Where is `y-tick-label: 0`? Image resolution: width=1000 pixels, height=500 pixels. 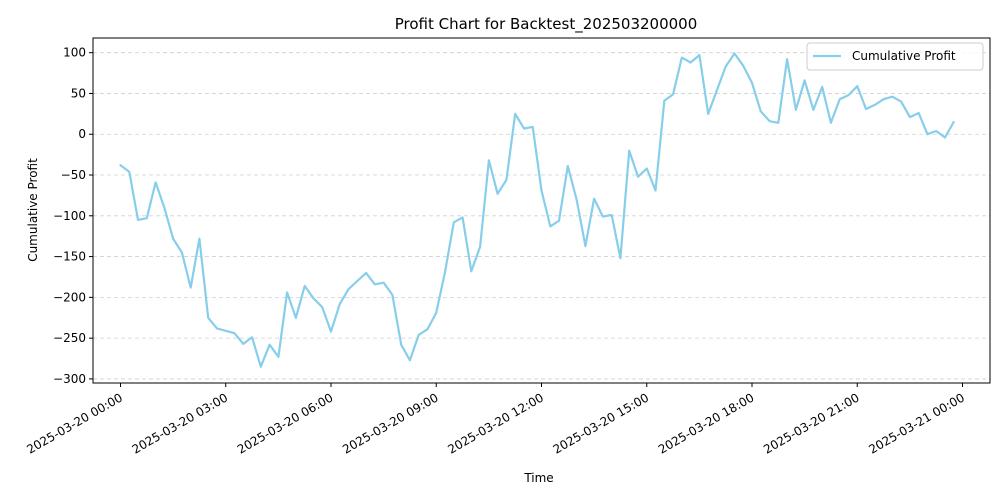
y-tick-label: 0 is located at coordinates (82, 134).